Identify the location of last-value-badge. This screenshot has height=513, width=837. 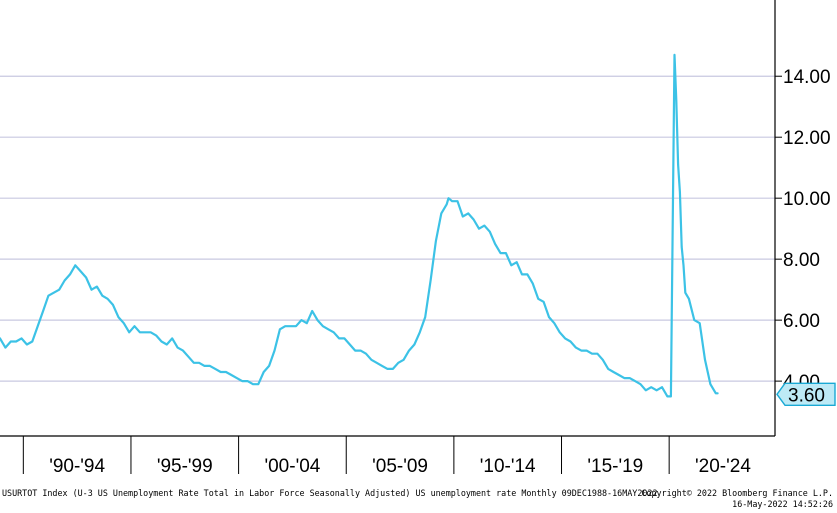
(806, 394).